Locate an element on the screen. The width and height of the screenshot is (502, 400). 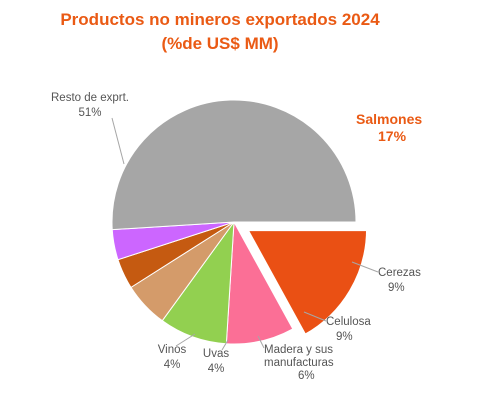
slice-label: Celulosa 9% is located at coordinates (348, 329).